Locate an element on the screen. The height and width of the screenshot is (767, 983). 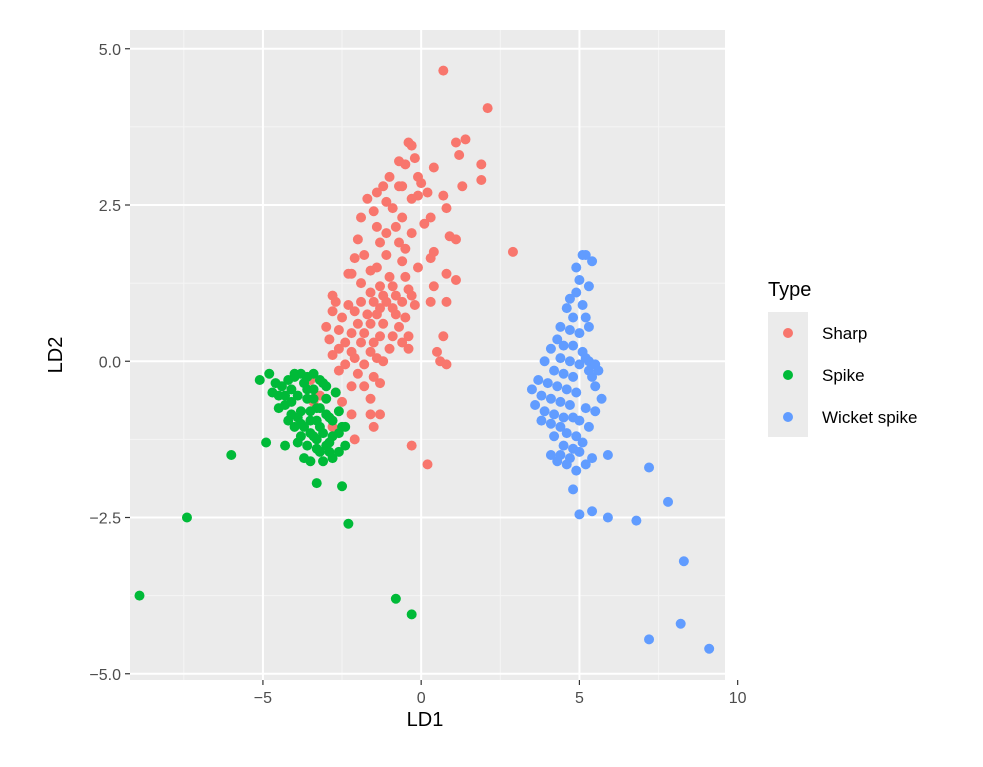
legend-item: Wicket spike is located at coordinates (850, 417).